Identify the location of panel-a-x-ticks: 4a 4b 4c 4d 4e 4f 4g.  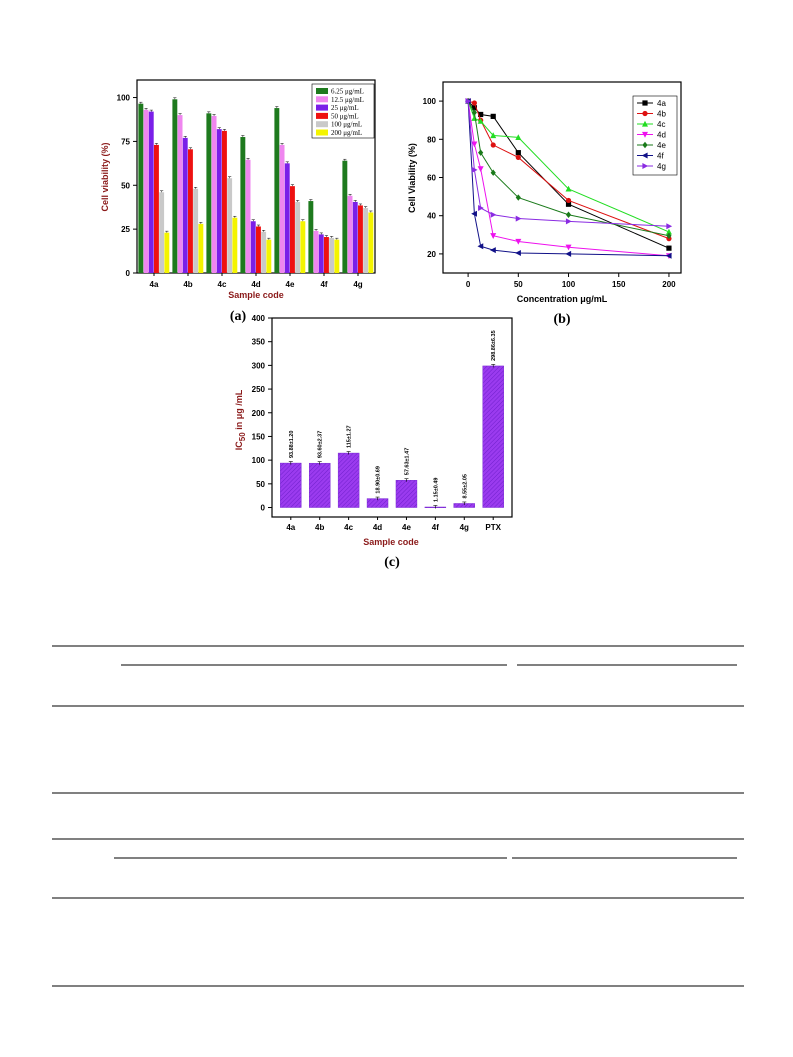
(256, 281).